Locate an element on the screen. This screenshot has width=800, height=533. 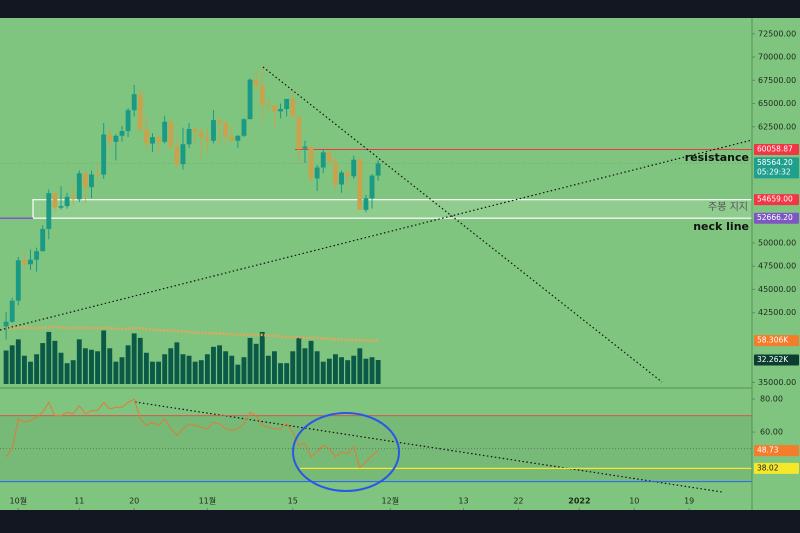
y-tick-label: 72500.00 is located at coordinates (777, 33).